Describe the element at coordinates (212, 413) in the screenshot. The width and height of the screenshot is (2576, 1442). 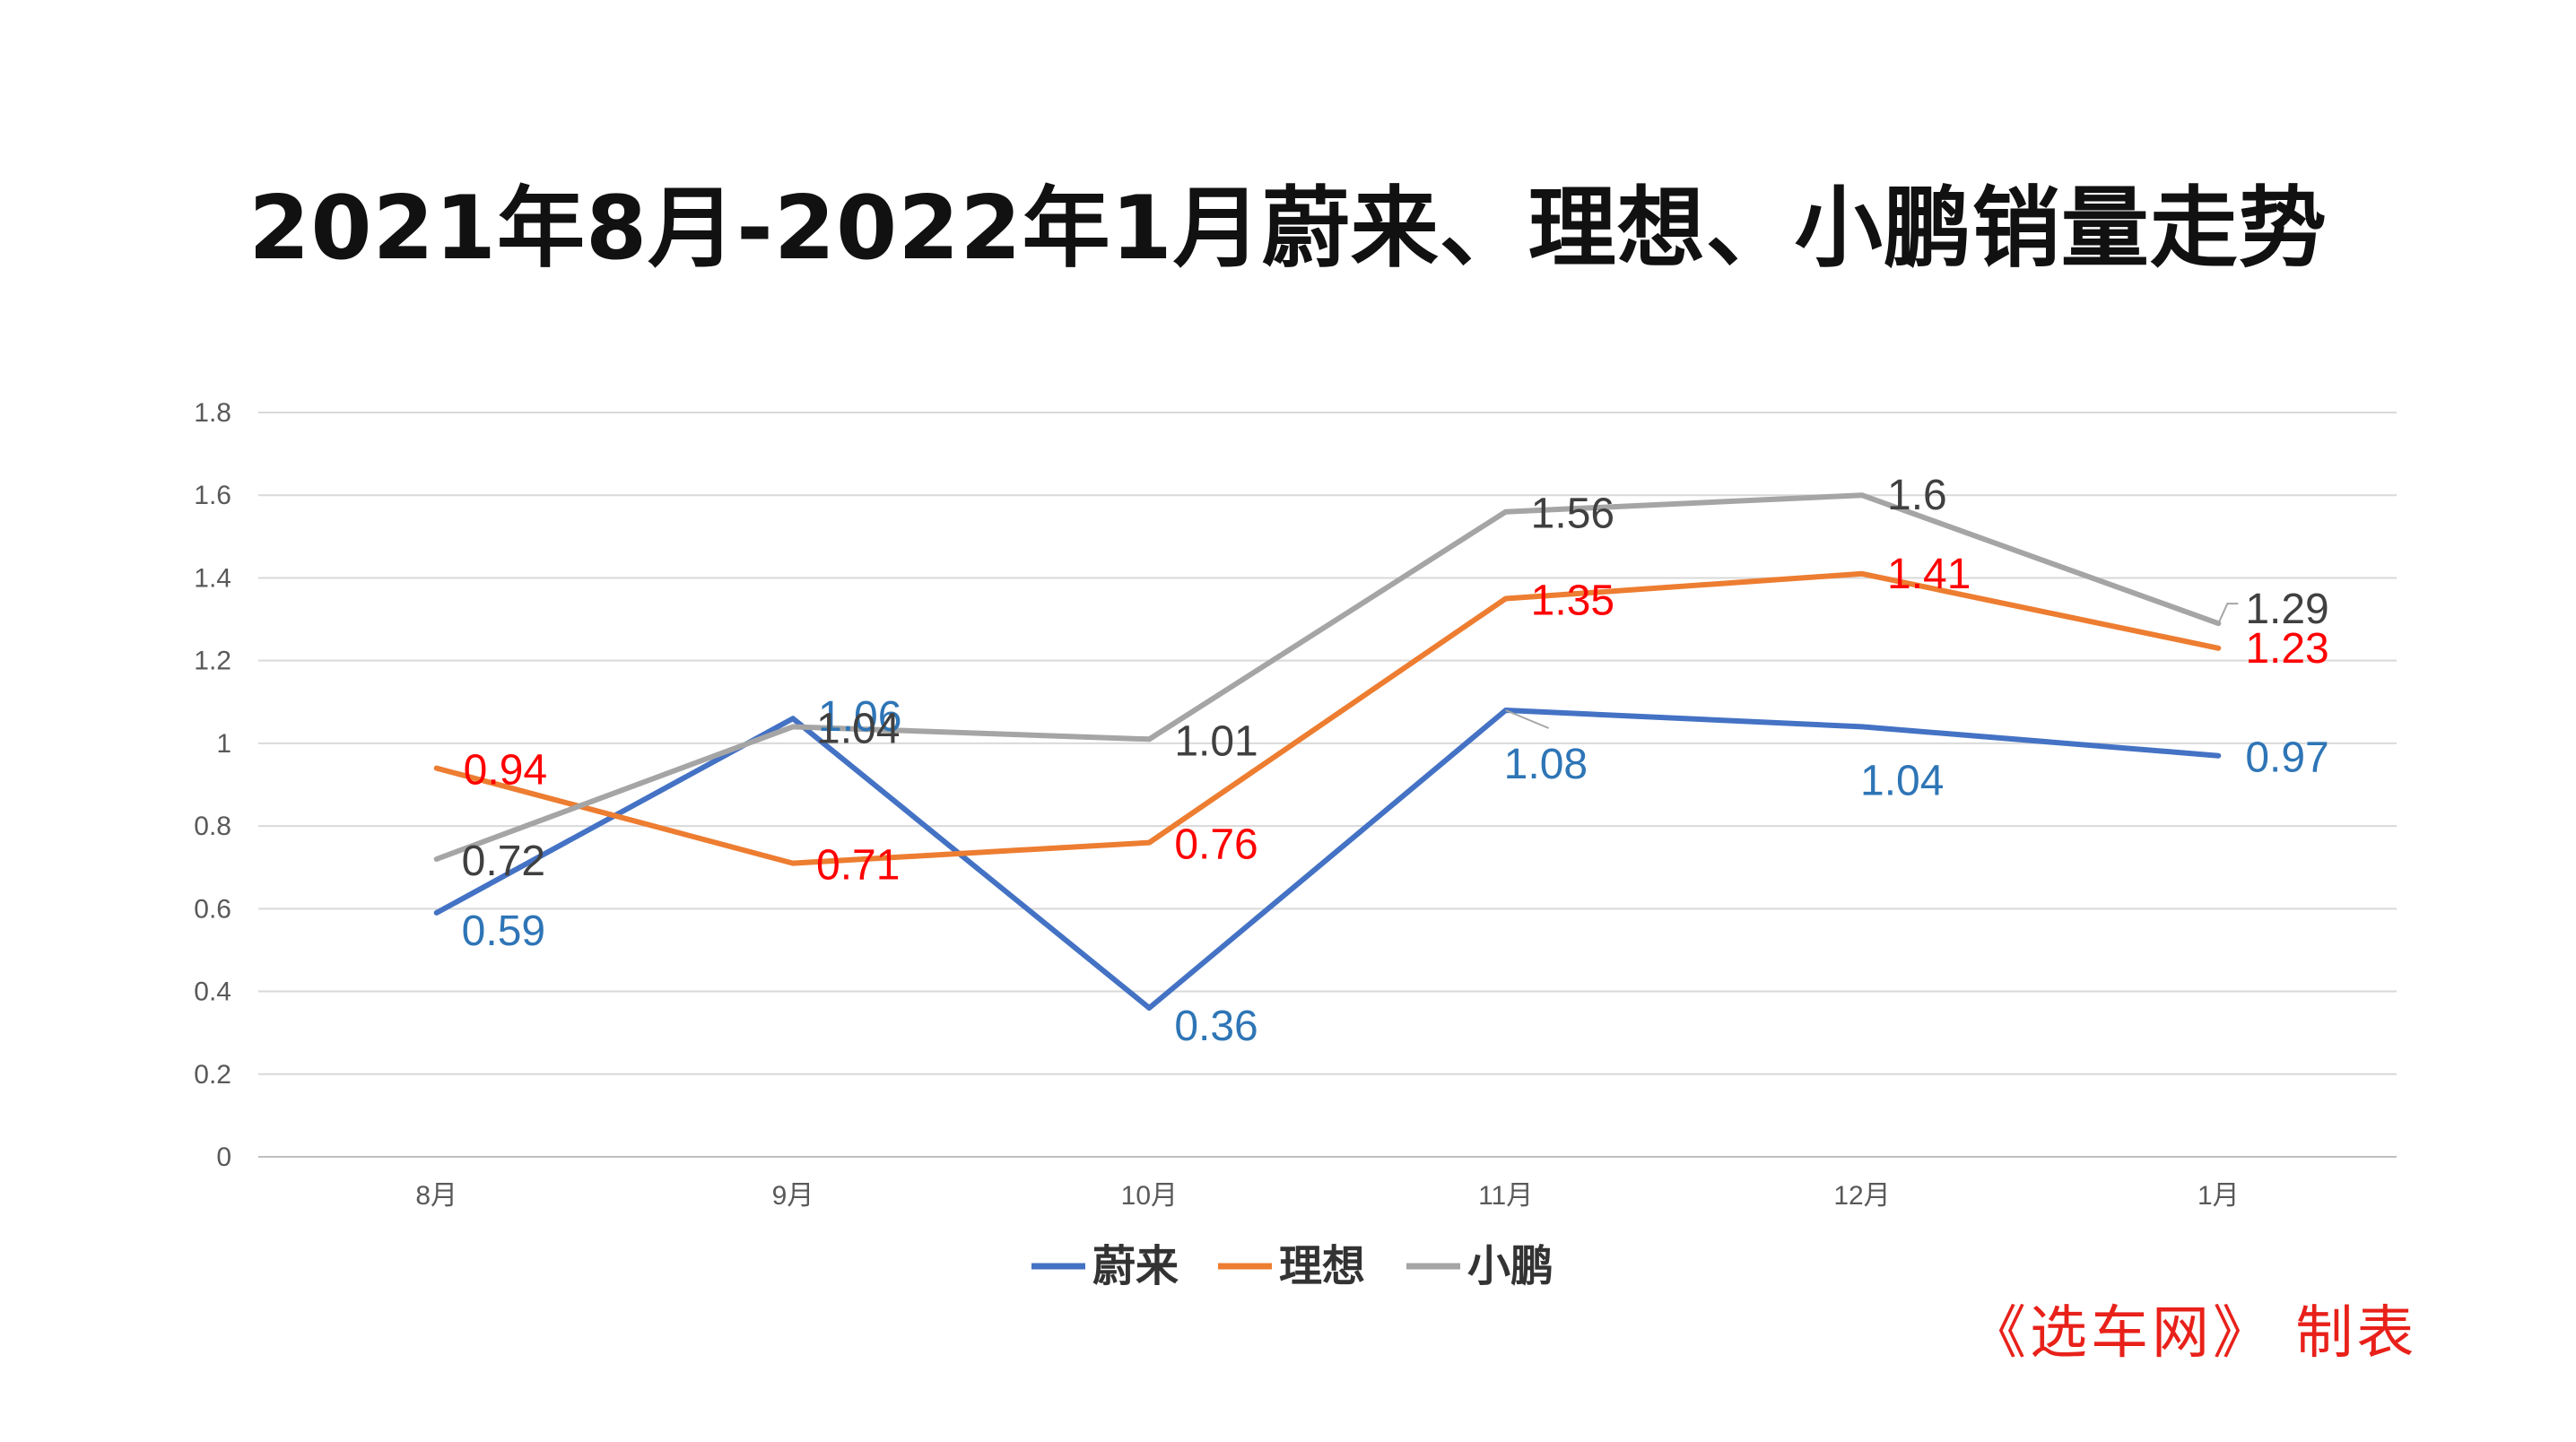
I see `y-tick-label: 1.8` at that location.